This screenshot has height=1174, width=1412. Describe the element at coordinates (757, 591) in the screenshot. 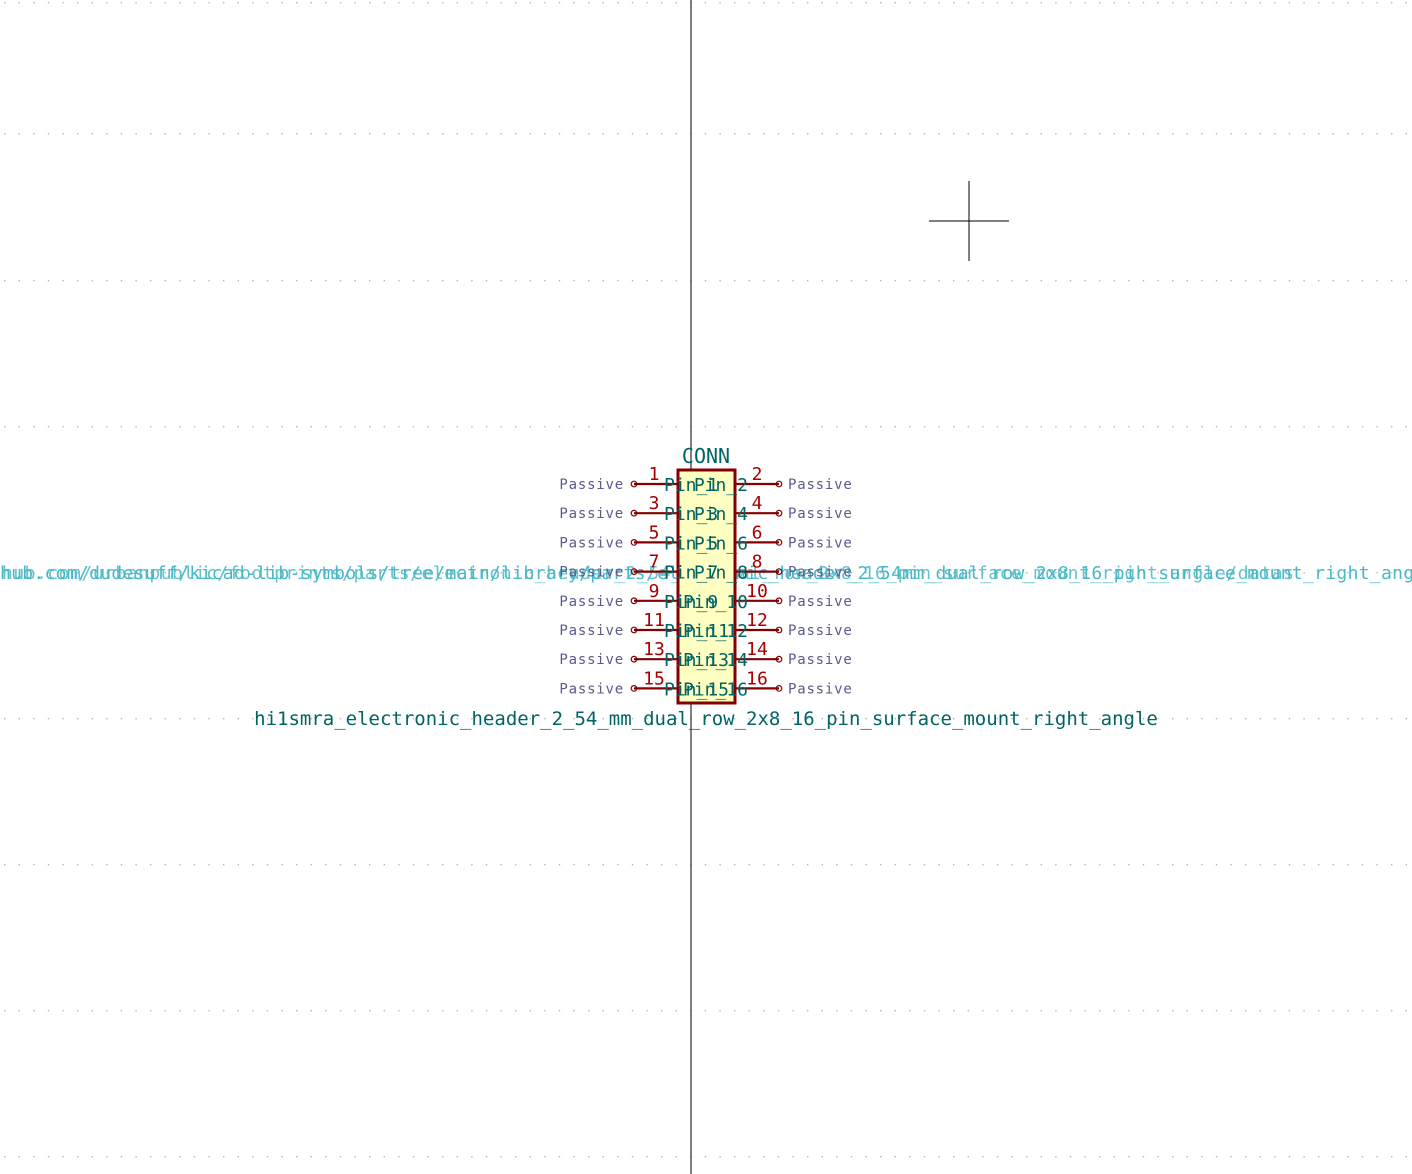

I see `pin-number: 10` at that location.